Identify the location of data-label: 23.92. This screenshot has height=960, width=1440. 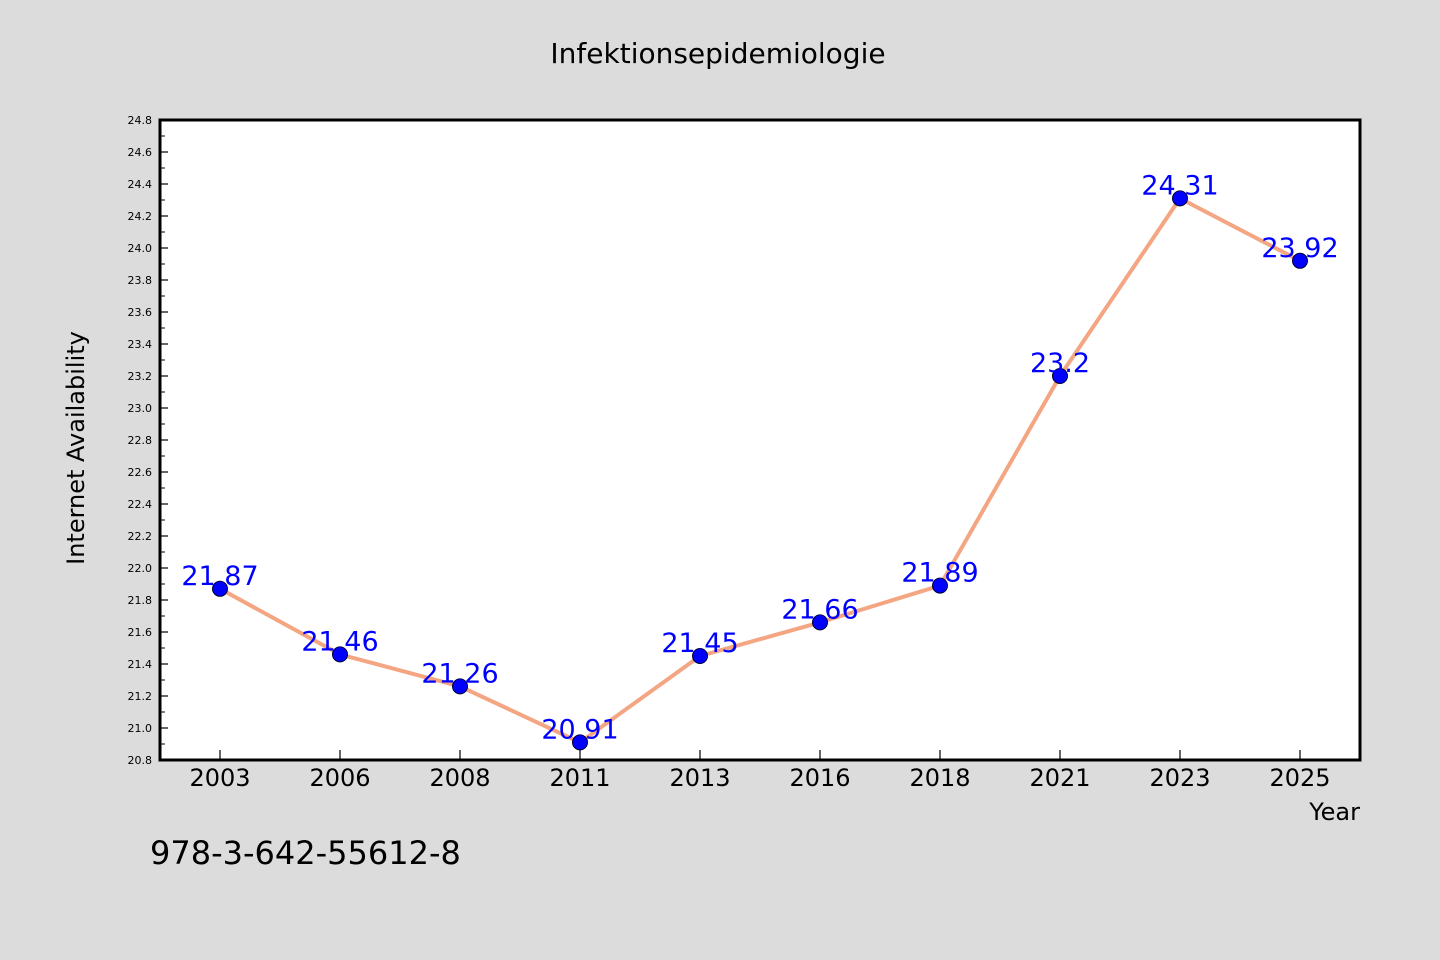
(1299, 248).